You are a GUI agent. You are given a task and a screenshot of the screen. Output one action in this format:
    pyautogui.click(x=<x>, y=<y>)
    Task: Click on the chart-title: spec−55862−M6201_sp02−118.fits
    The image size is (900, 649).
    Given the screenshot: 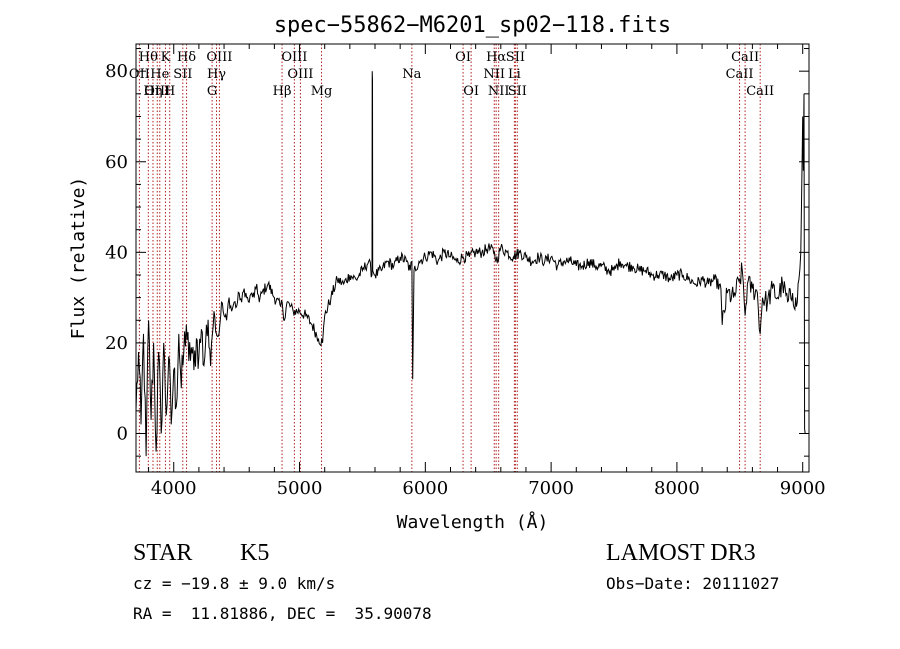 What is the action you would take?
    pyautogui.click(x=472, y=25)
    